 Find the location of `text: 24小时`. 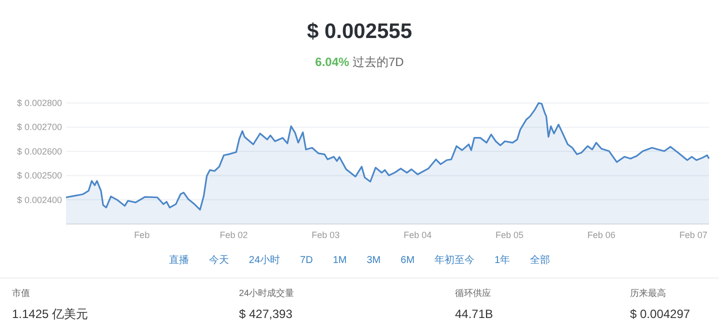

text: 24小时 is located at coordinates (264, 260).